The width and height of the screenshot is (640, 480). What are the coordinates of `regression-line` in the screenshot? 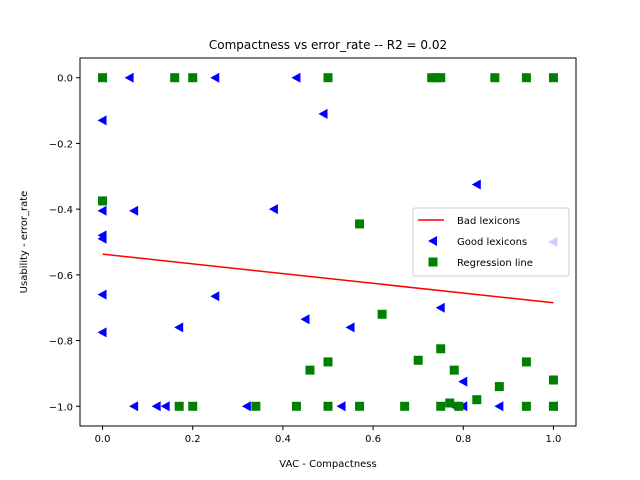 It's located at (328, 278).